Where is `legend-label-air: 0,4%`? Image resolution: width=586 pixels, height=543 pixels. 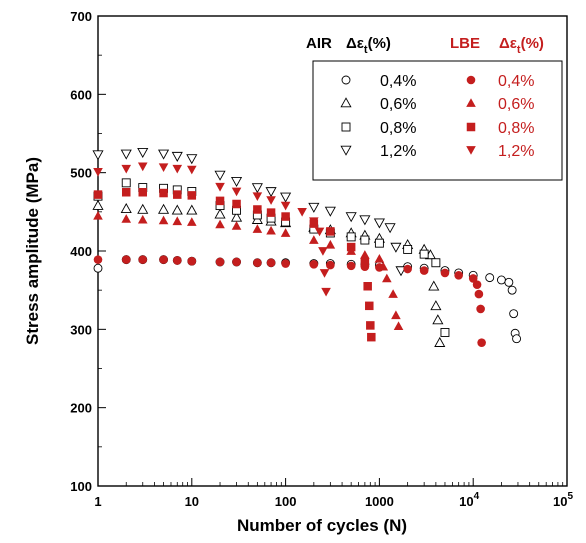
legend-label-air: 0,4% is located at coordinates (398, 81).